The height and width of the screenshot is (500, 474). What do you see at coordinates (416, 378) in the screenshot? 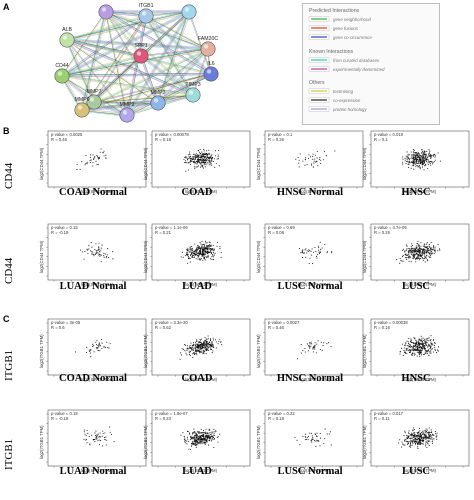
I see `plot-caption: HNSC` at bounding box center [416, 378].